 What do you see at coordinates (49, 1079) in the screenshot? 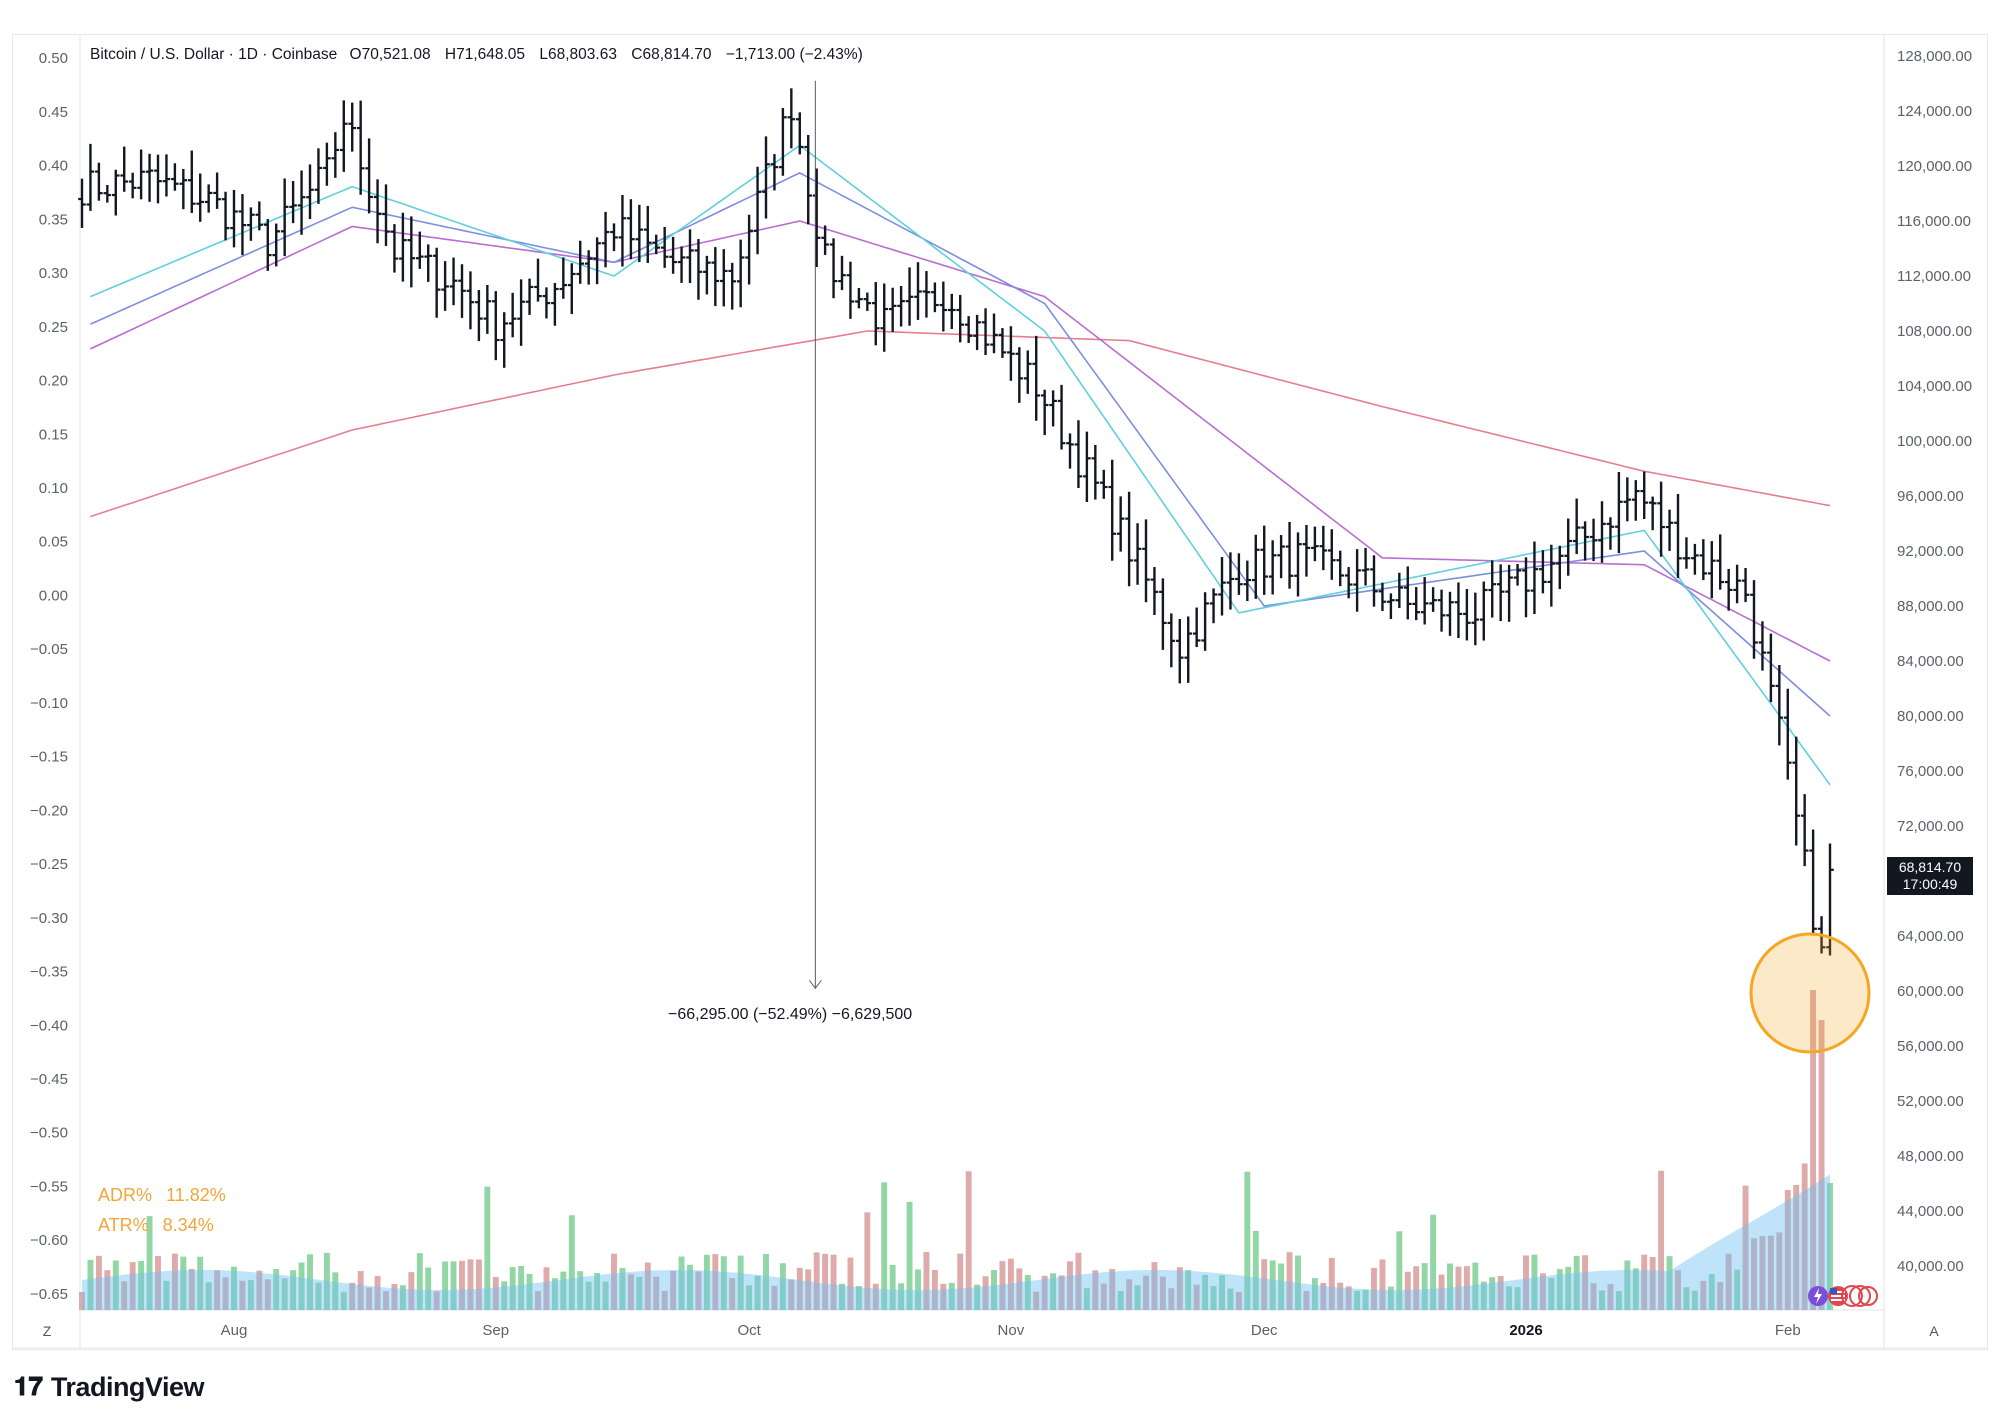
I see `ratio-tick-label: −0.45` at bounding box center [49, 1079].